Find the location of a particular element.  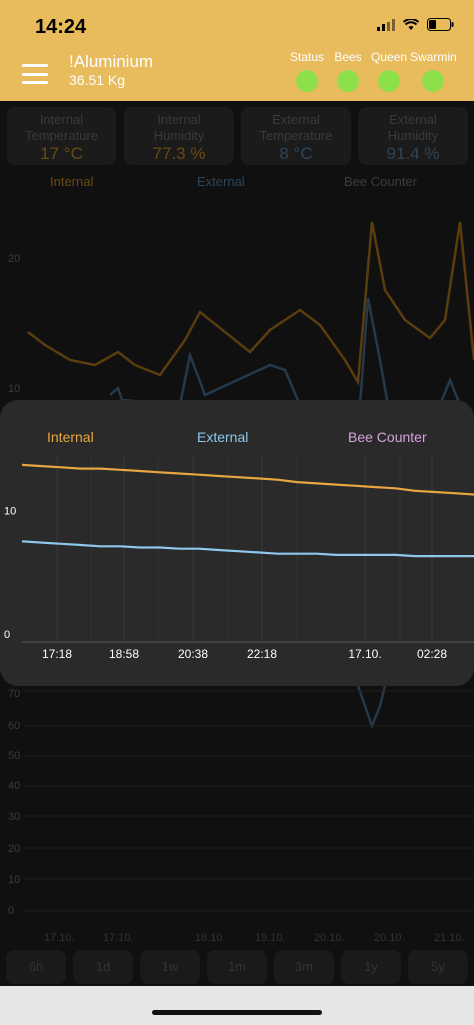

clock: 14:24 is located at coordinates (60, 27).